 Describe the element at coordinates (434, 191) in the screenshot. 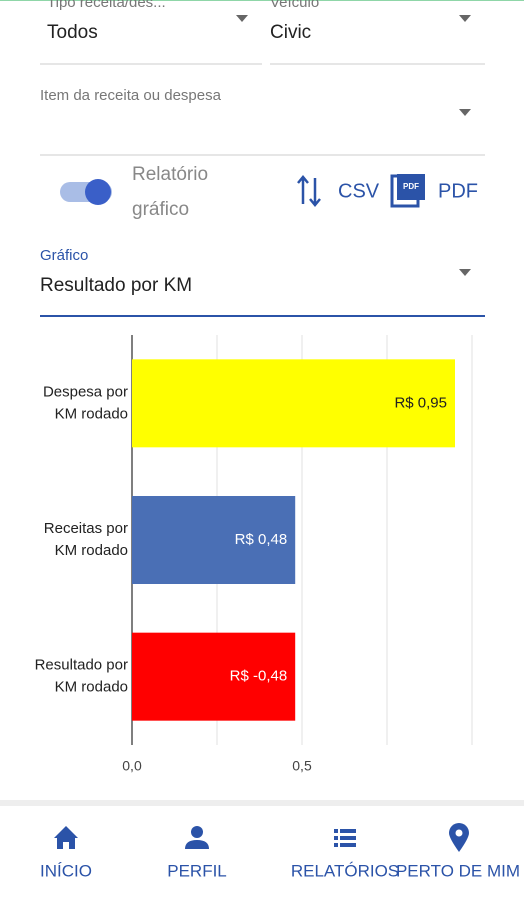

I see `pdf-button: PDF PDF` at that location.